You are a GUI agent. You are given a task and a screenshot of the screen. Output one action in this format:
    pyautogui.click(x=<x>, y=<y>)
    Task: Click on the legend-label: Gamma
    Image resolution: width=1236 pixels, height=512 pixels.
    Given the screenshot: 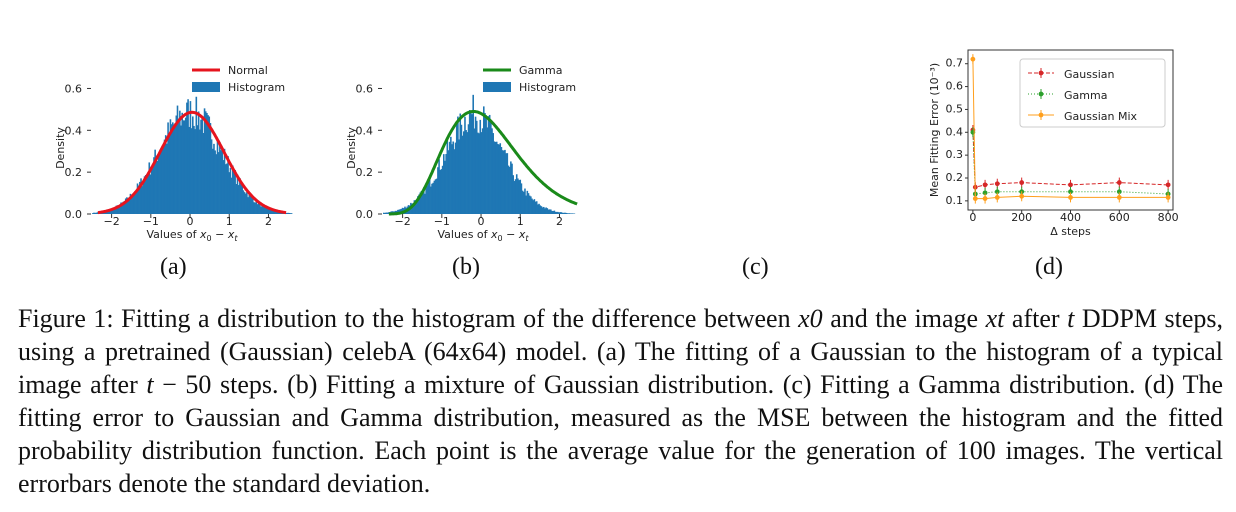 What is the action you would take?
    pyautogui.click(x=1085, y=95)
    